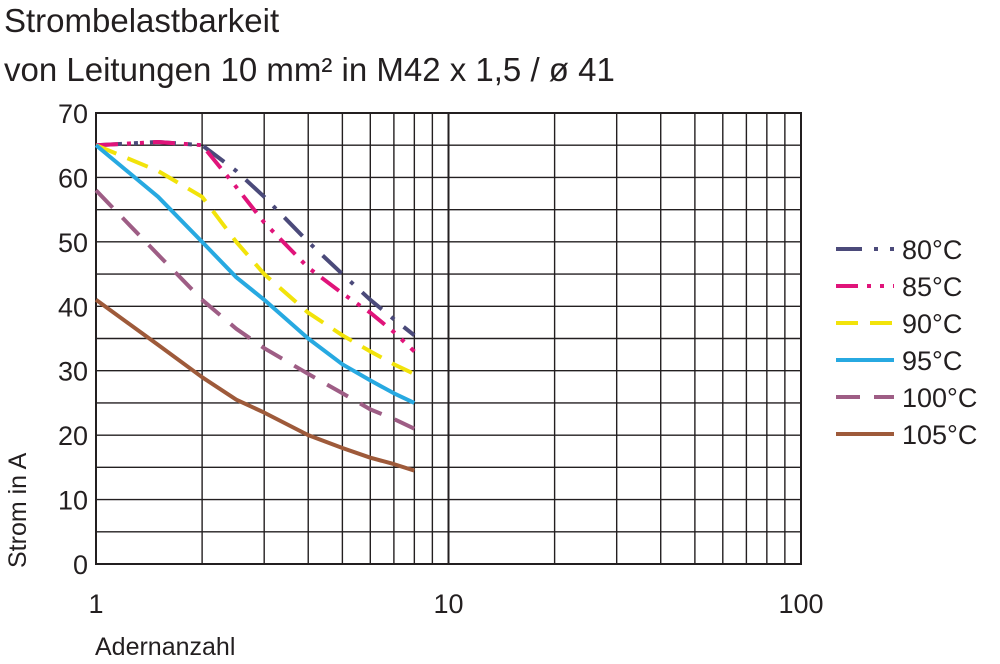  I want to click on legend-label: 85°C, so click(932, 287).